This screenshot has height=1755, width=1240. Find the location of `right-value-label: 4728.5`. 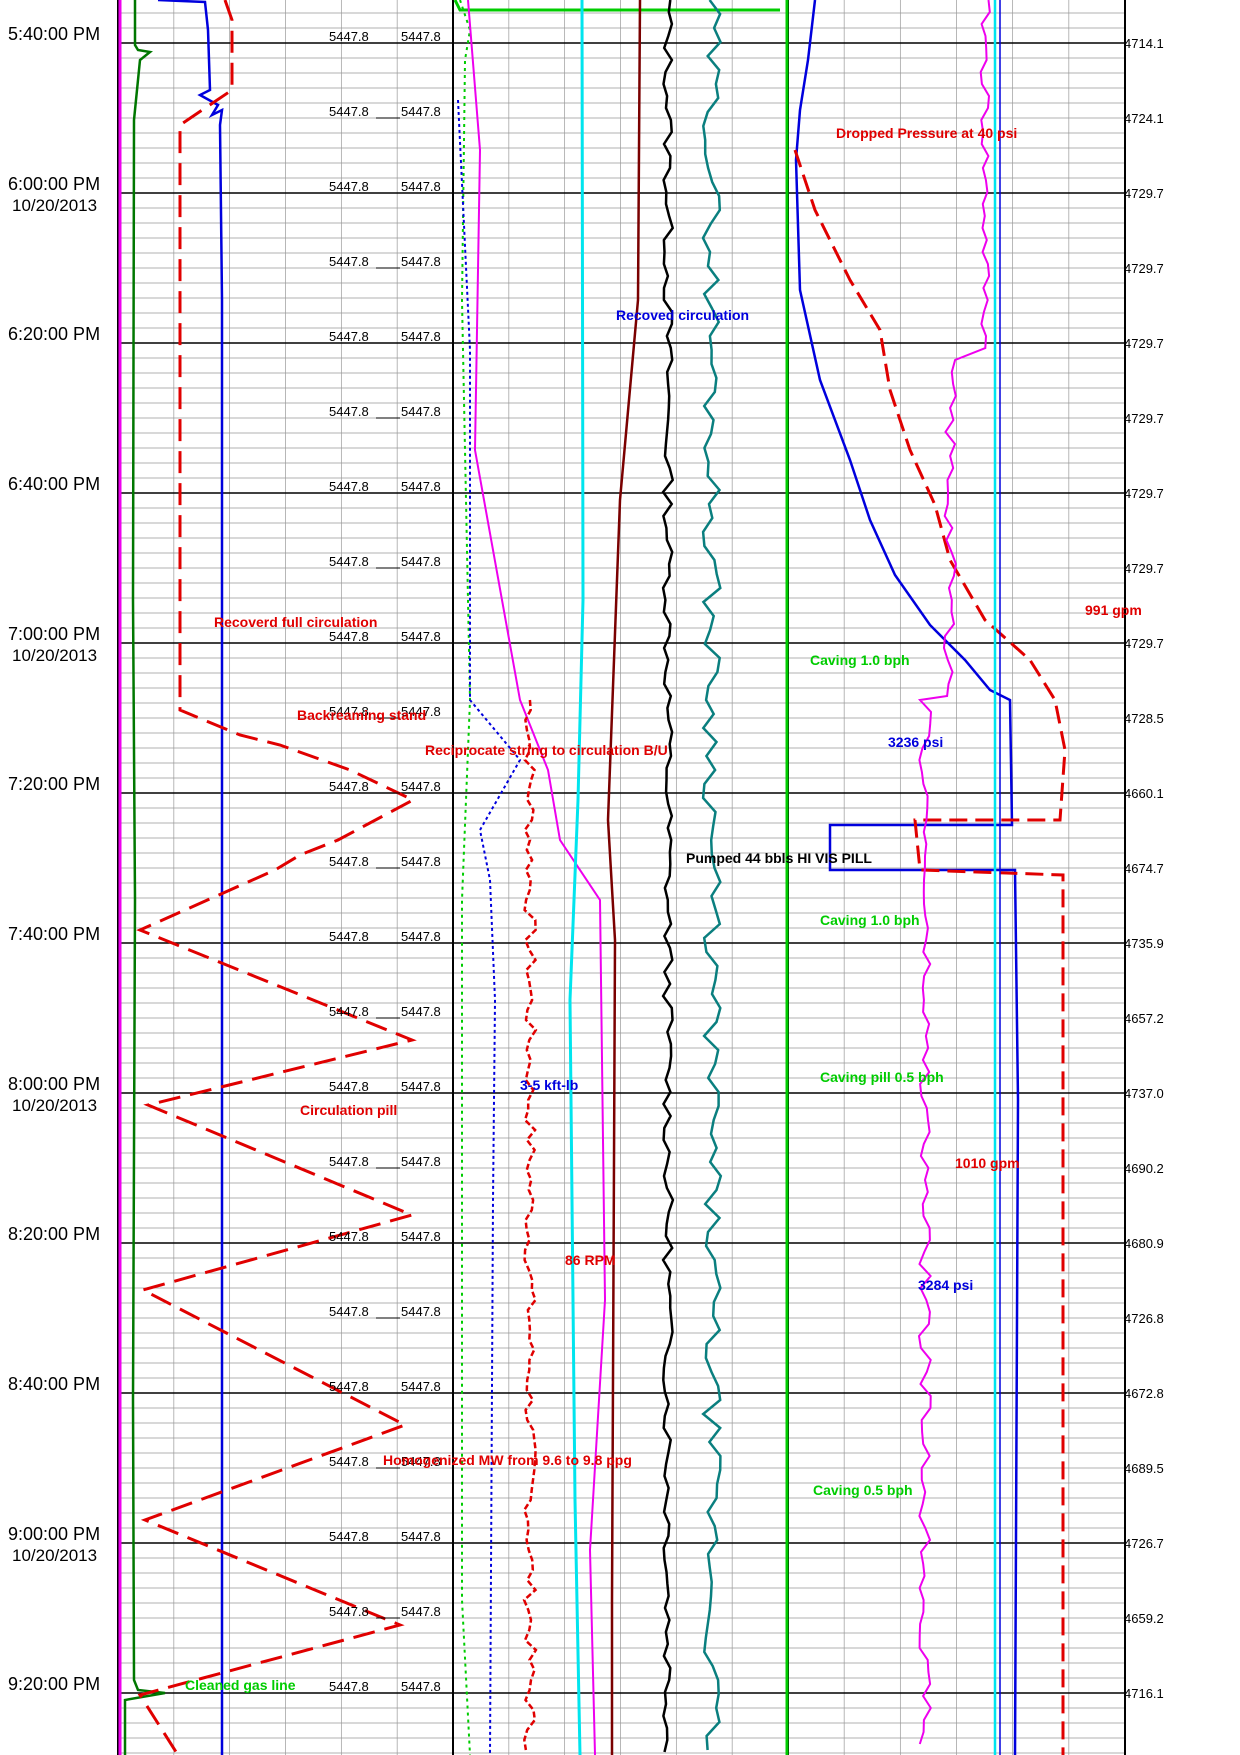

right-value-label: 4728.5 is located at coordinates (1144, 718).